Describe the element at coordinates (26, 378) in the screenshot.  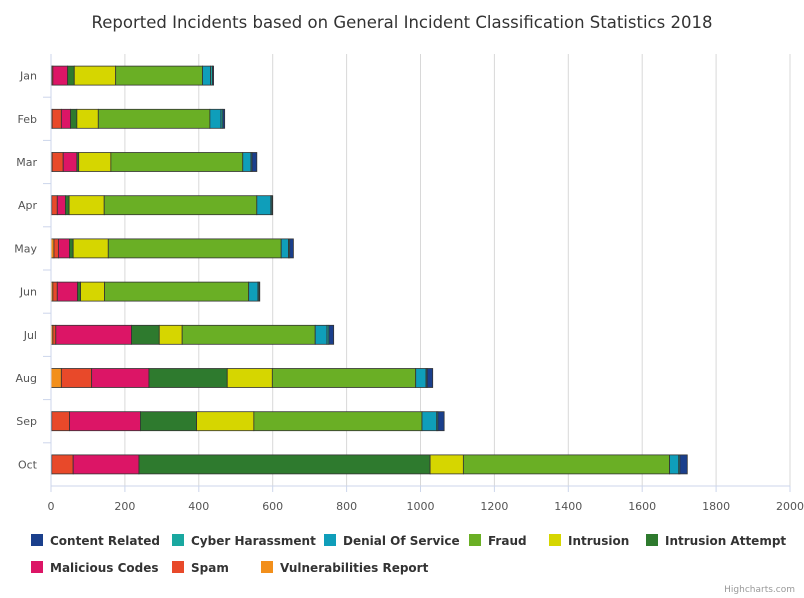
I see `y-tick-label: Aug` at that location.